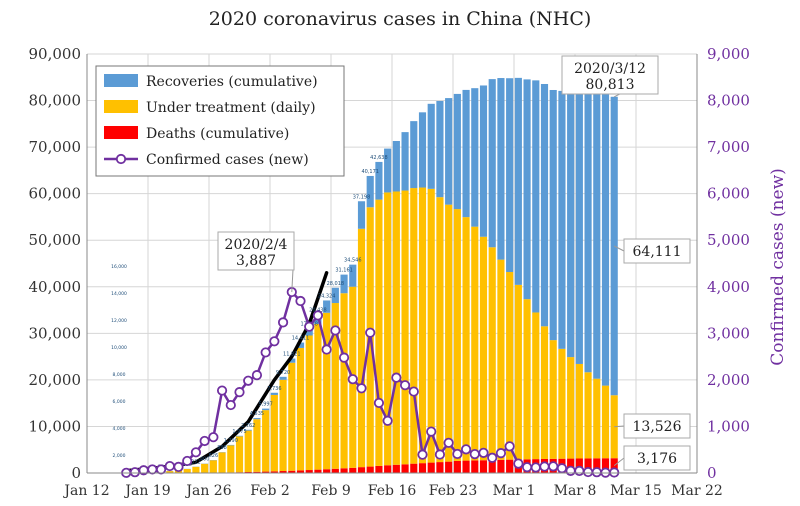 This screenshot has width=800, height=506. Describe the element at coordinates (728, 147) in the screenshot. I see `y-tick-right: 7,000` at that location.